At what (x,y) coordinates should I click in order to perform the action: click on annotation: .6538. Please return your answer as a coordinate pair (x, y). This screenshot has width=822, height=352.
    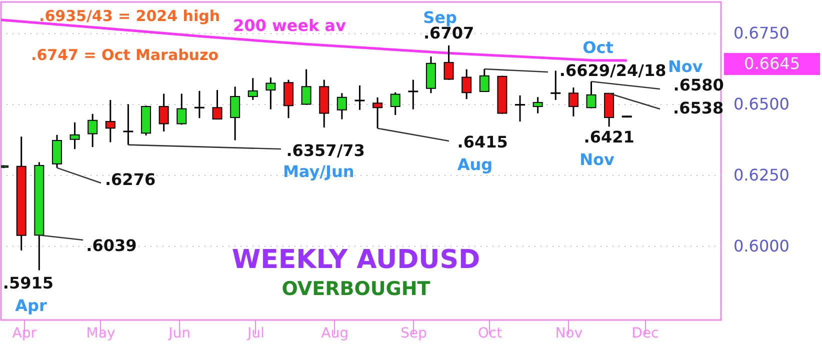
    Looking at the image, I should click on (698, 108).